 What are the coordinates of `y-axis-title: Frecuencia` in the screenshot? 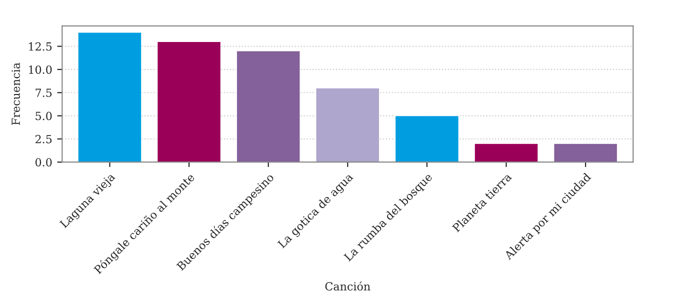 It's located at (16, 93).